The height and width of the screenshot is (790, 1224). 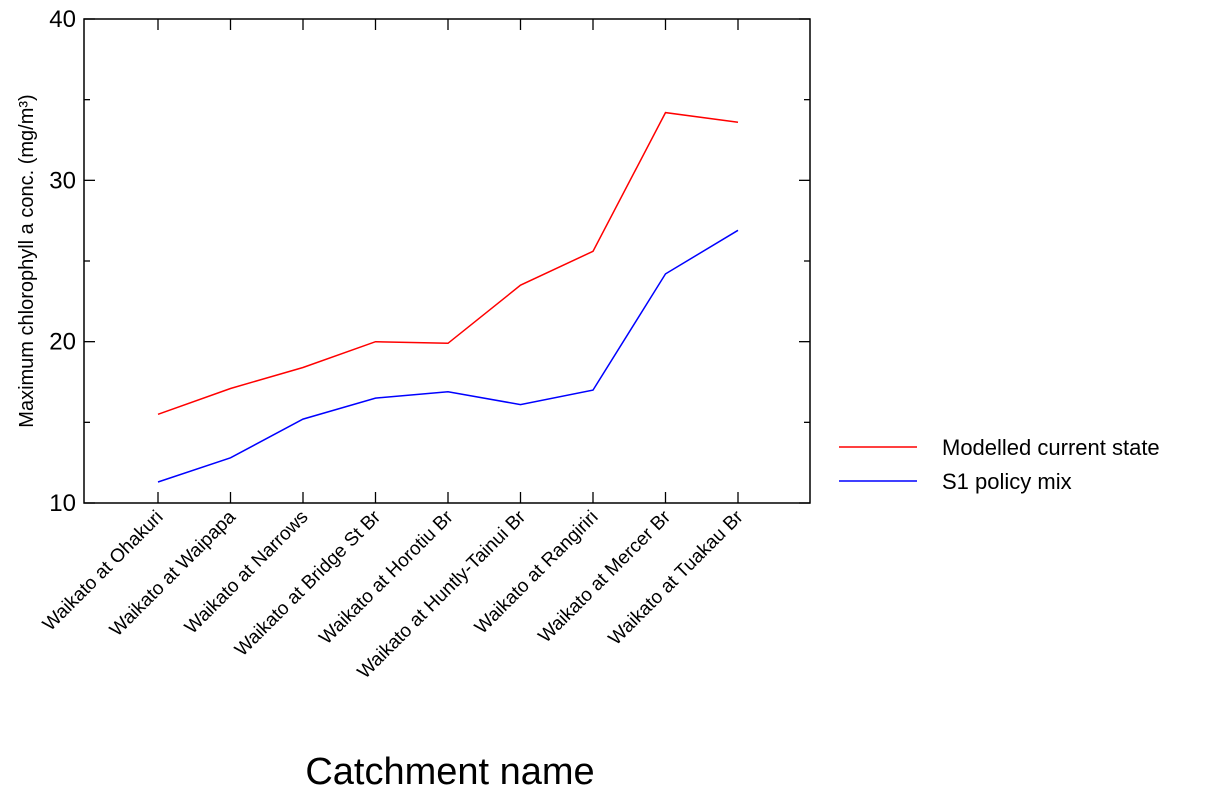 I want to click on y-tick-label: 20, so click(x=62, y=342).